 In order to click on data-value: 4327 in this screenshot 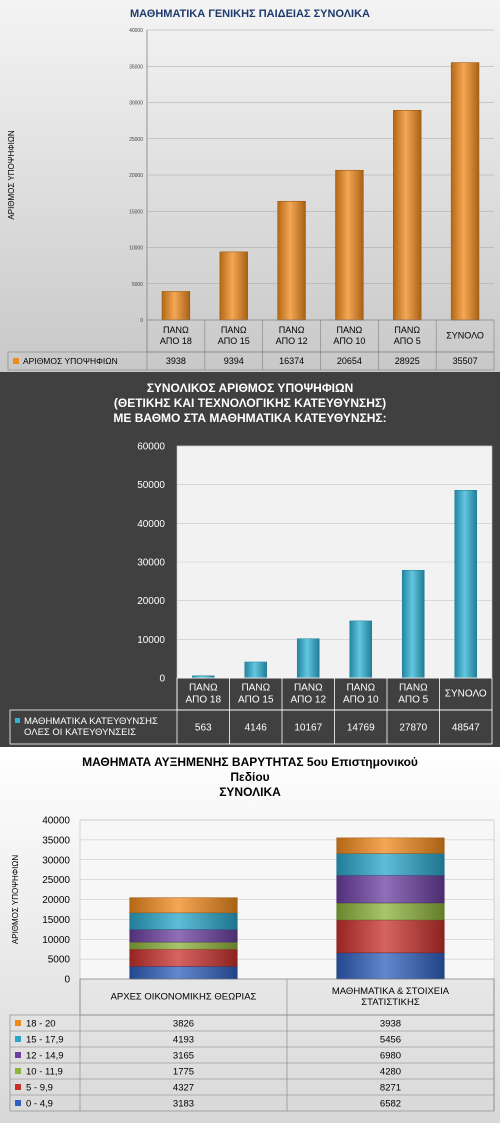, I will do `click(183, 1088)`.